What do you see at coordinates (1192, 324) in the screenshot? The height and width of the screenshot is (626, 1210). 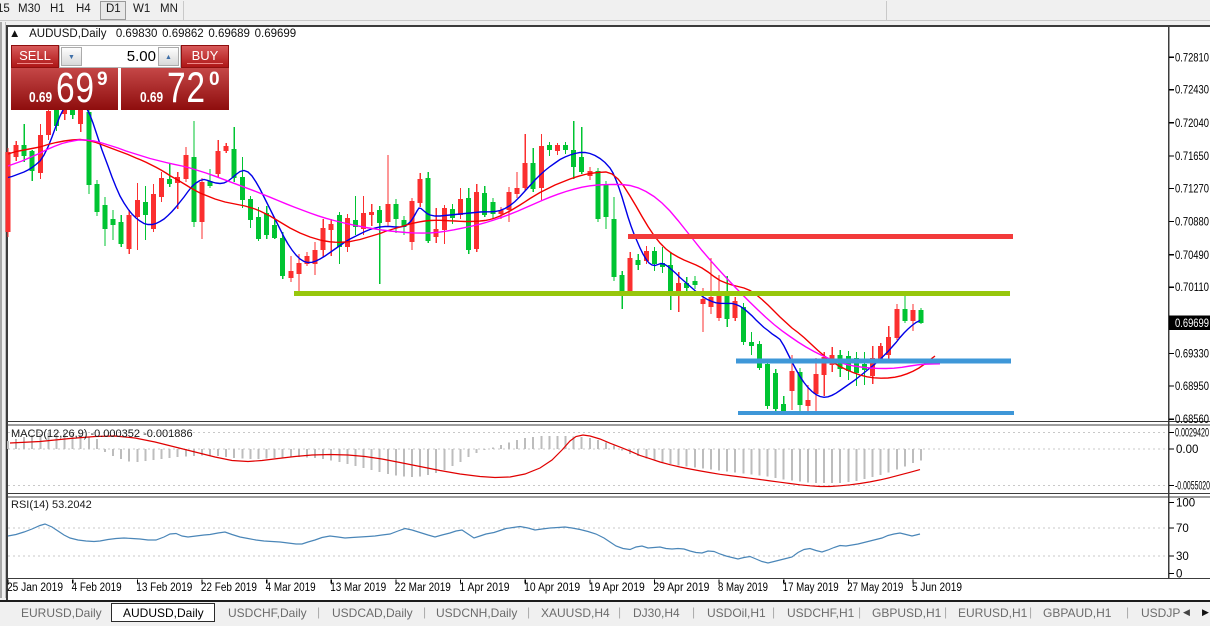 I see `svg-text: 0.69699` at bounding box center [1192, 324].